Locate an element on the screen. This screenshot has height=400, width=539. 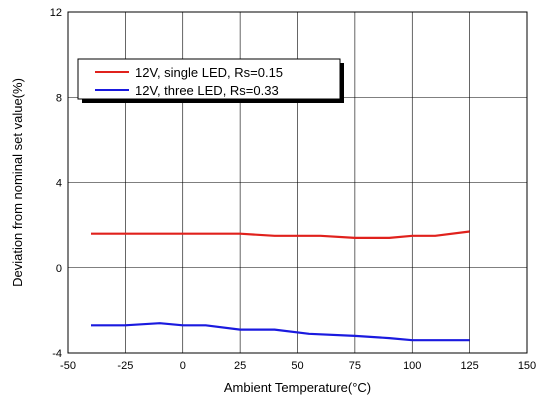
x-tick-label: 50 is located at coordinates (297, 366).